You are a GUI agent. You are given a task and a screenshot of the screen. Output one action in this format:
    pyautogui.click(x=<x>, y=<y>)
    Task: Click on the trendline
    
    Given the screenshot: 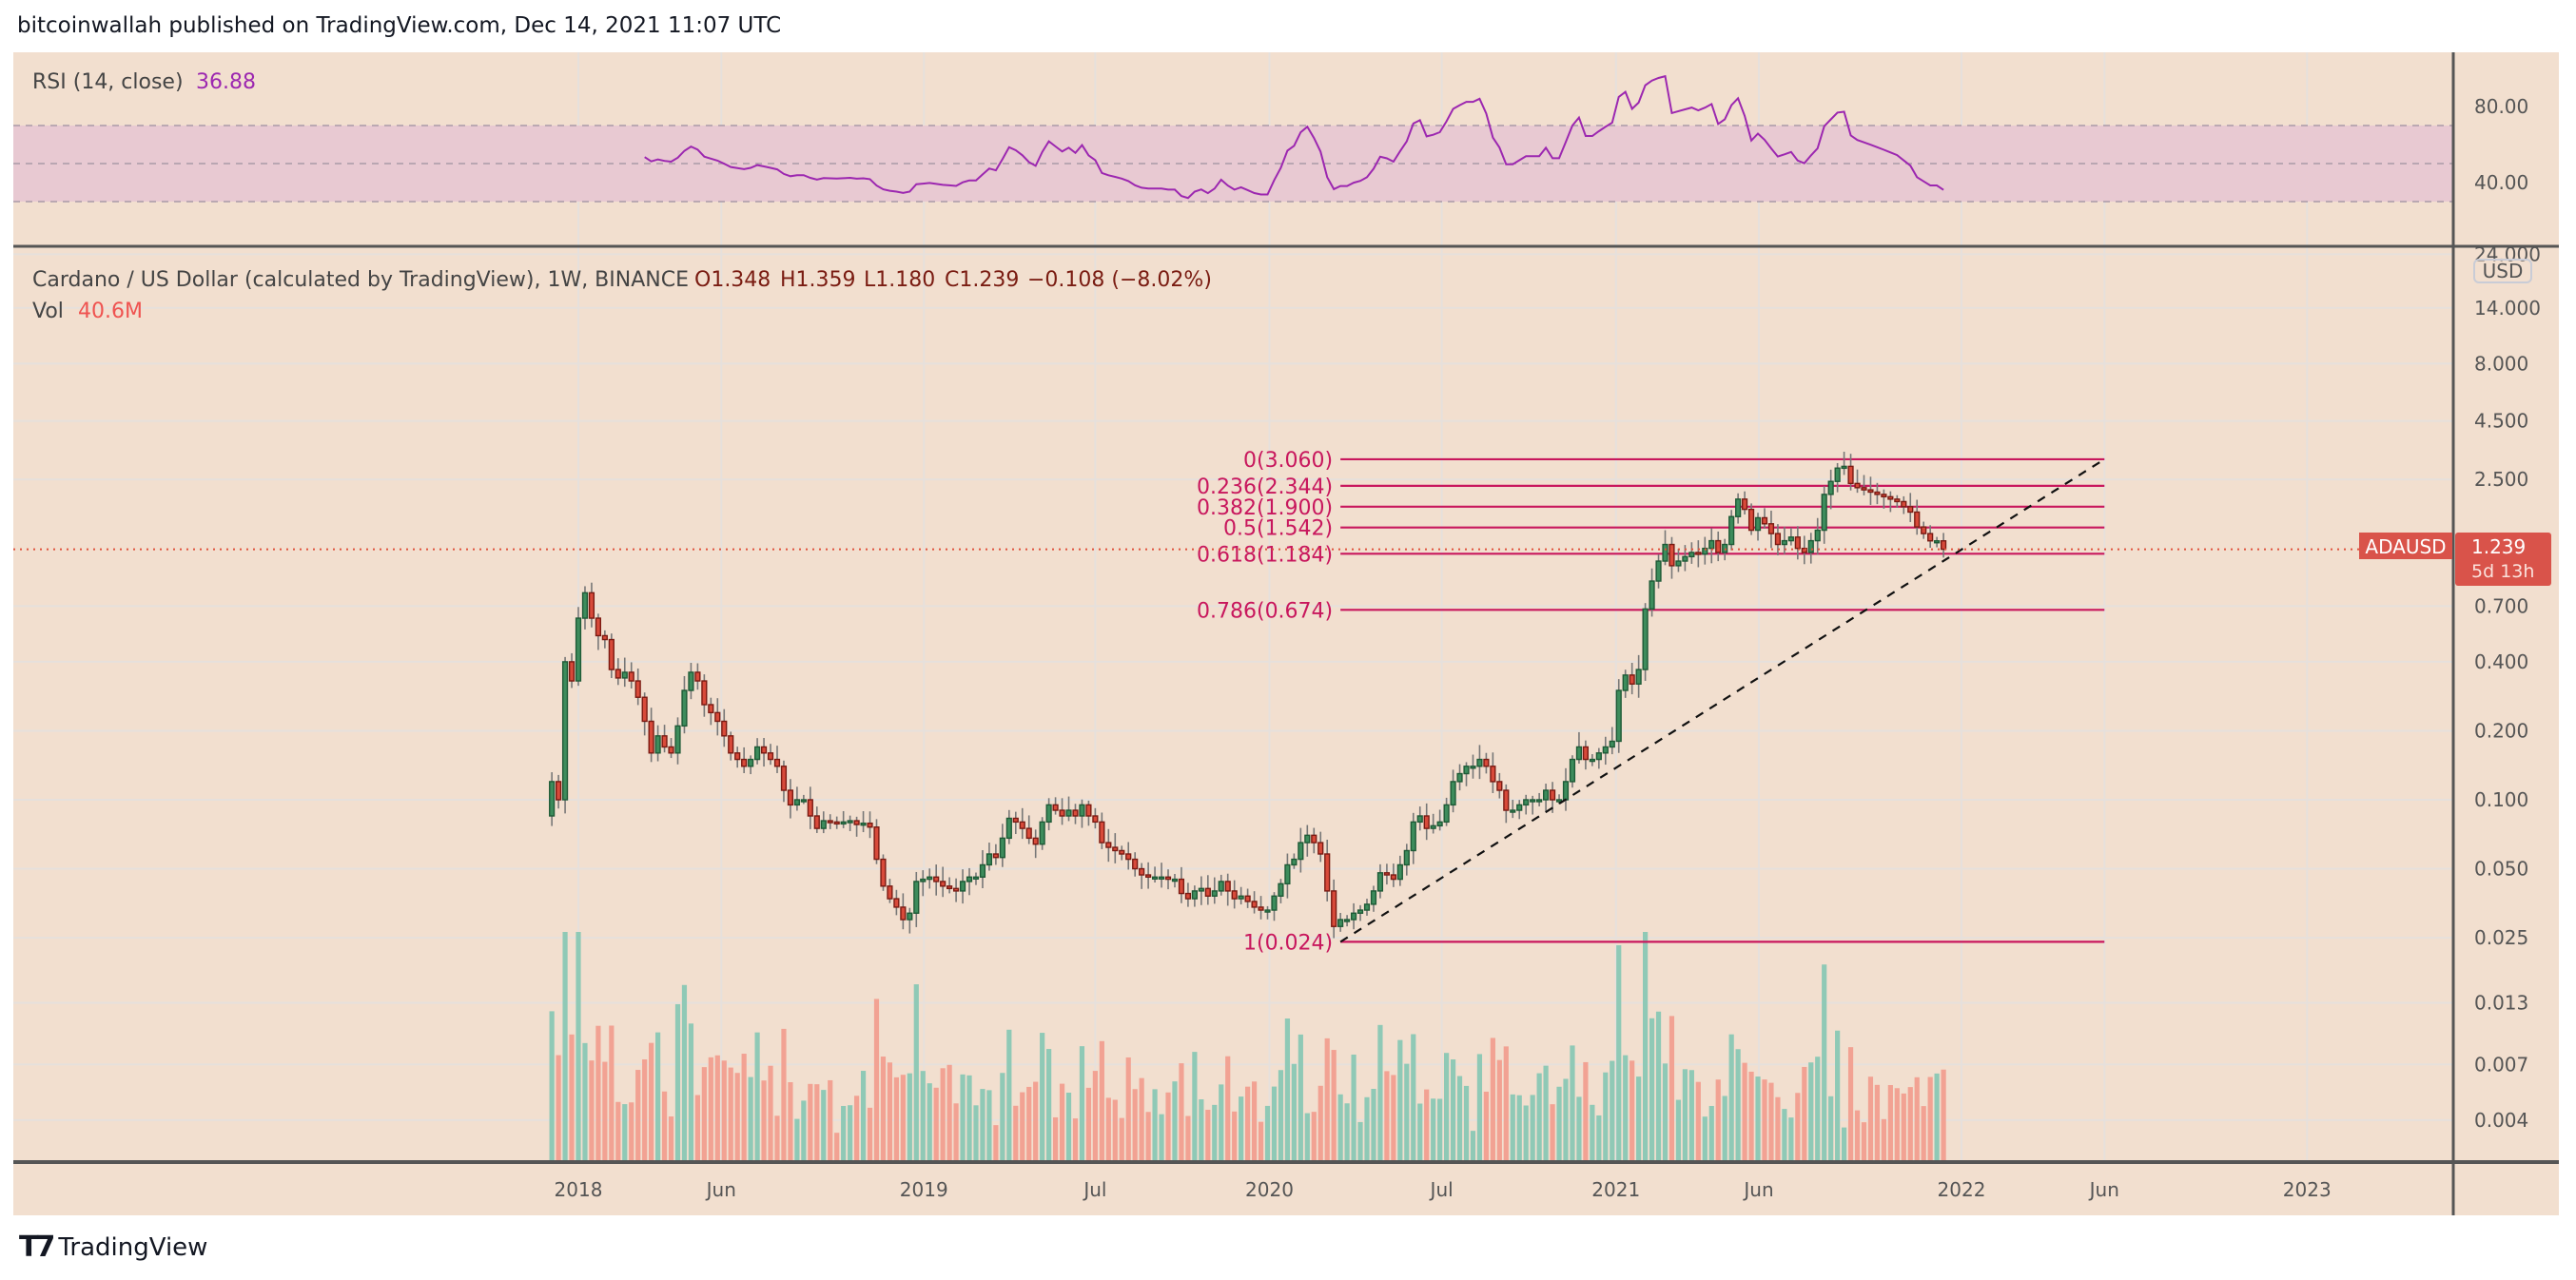 What is the action you would take?
    pyautogui.click(x=1722, y=700)
    